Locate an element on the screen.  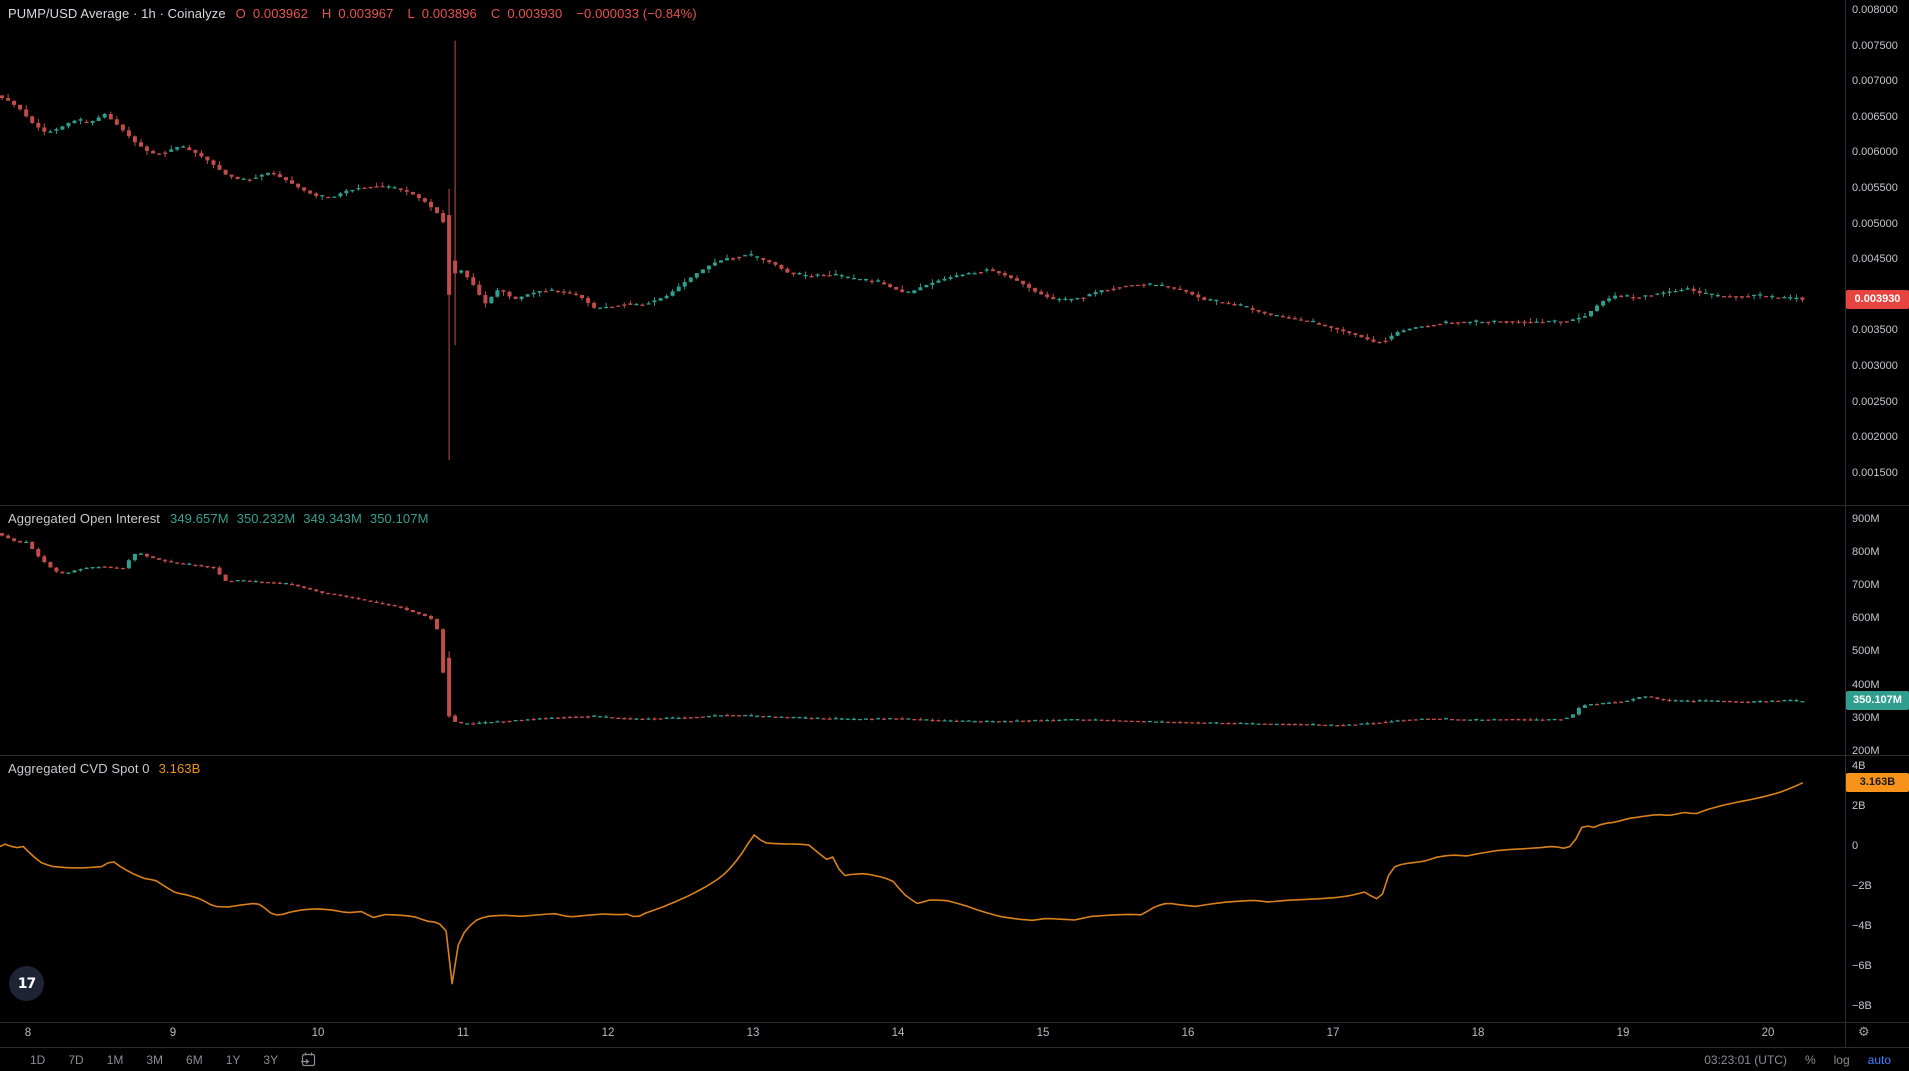
time-axis-label: 10 is located at coordinates (318, 1033).